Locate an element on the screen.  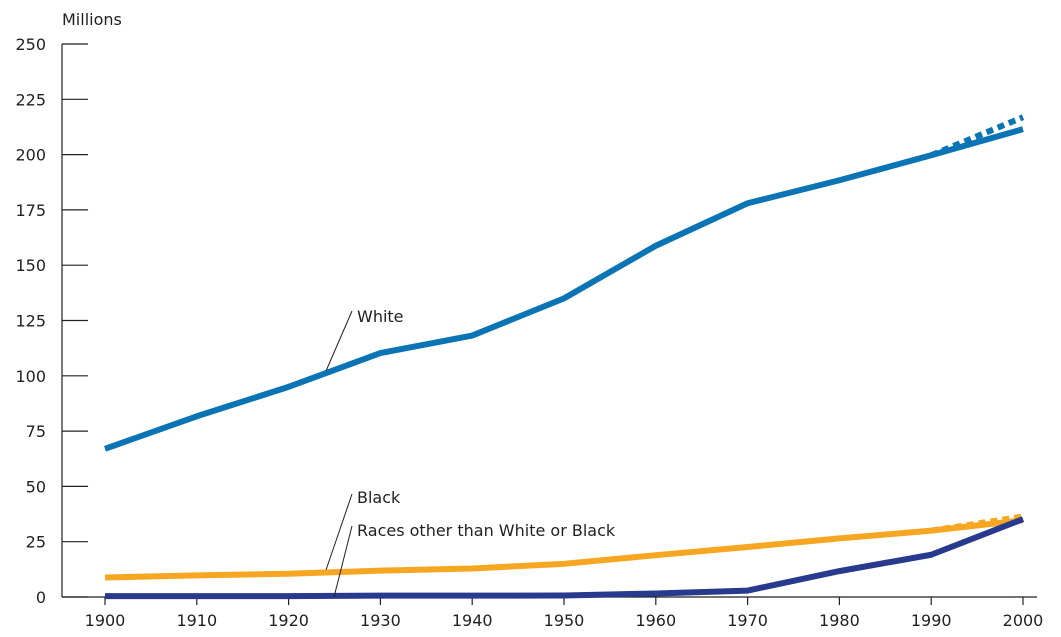
series-label: Races other than White or Black is located at coordinates (486, 530).